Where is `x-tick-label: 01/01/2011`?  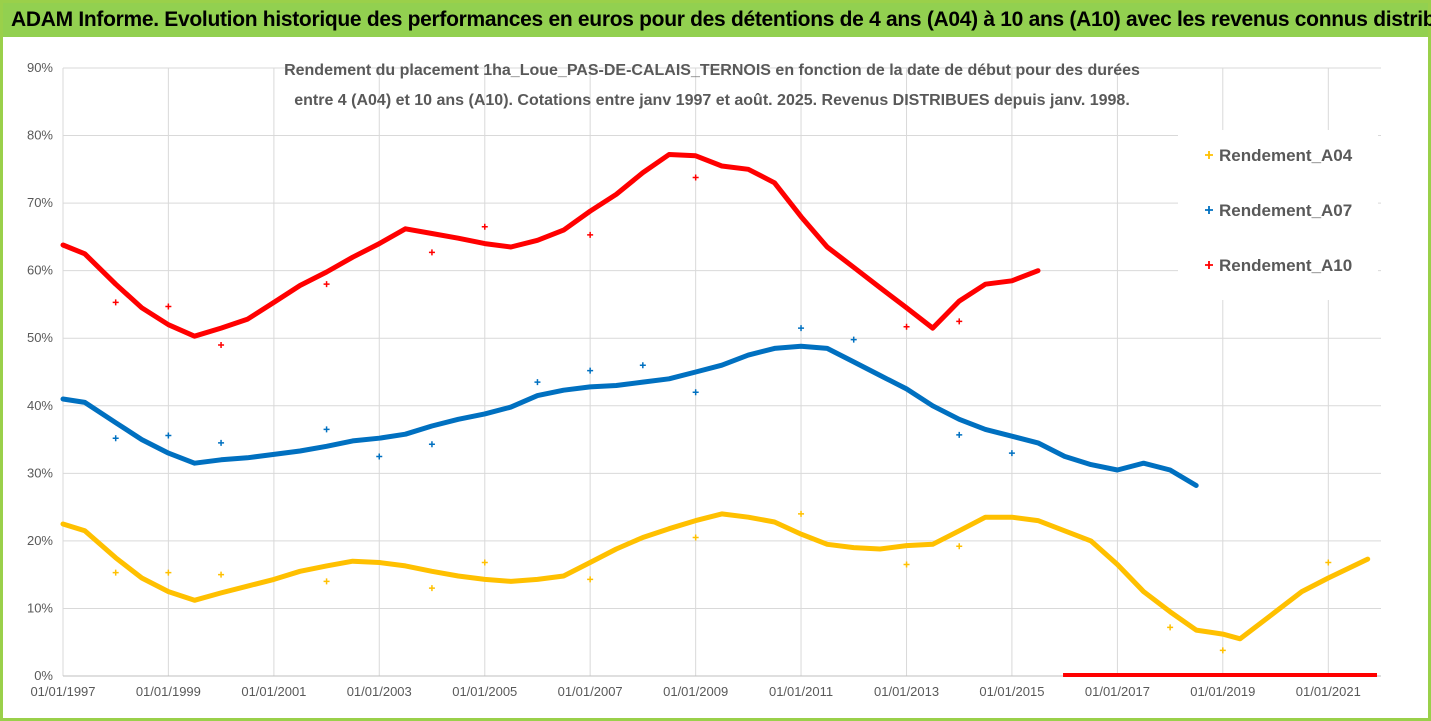 x-tick-label: 01/01/2011 is located at coordinates (801, 691).